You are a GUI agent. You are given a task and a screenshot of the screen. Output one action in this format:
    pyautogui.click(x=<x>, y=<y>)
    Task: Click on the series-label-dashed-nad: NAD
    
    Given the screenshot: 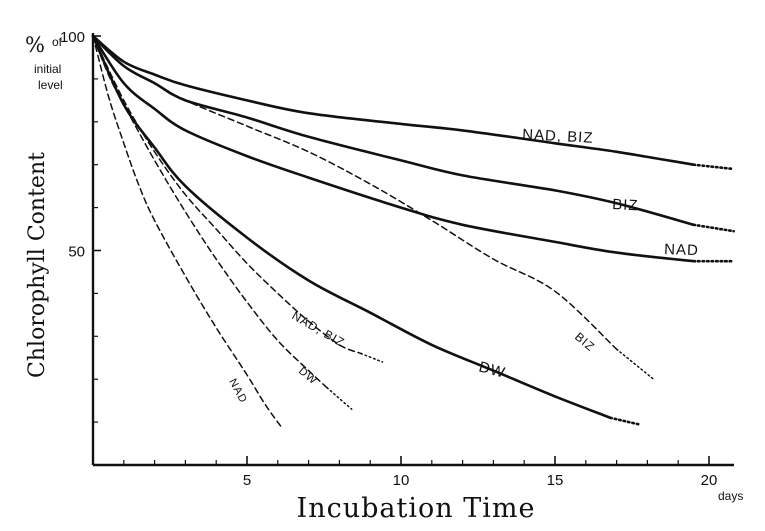 What is the action you would take?
    pyautogui.click(x=237, y=391)
    